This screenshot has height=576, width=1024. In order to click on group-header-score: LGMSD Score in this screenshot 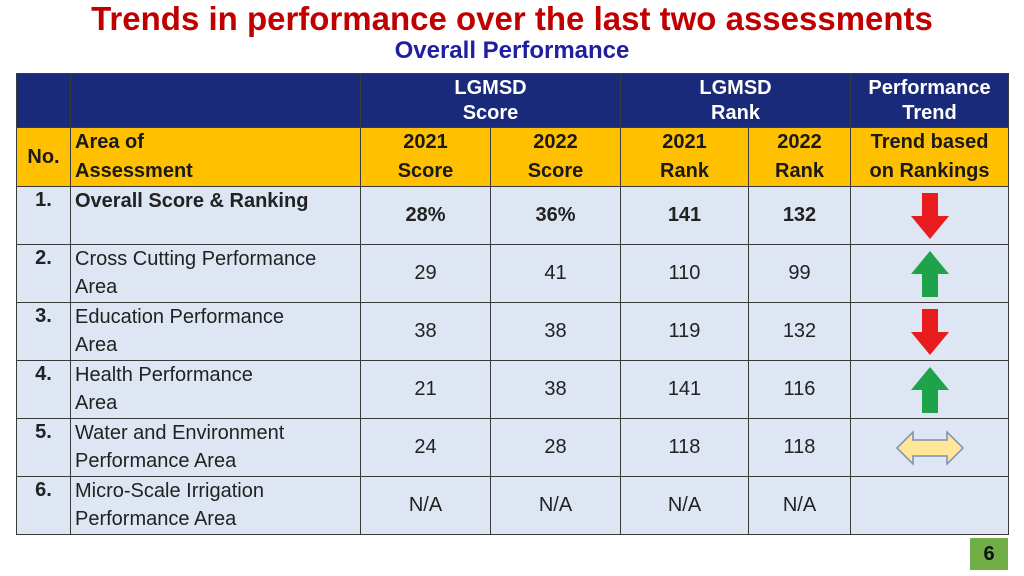, I will do `click(490, 100)`.